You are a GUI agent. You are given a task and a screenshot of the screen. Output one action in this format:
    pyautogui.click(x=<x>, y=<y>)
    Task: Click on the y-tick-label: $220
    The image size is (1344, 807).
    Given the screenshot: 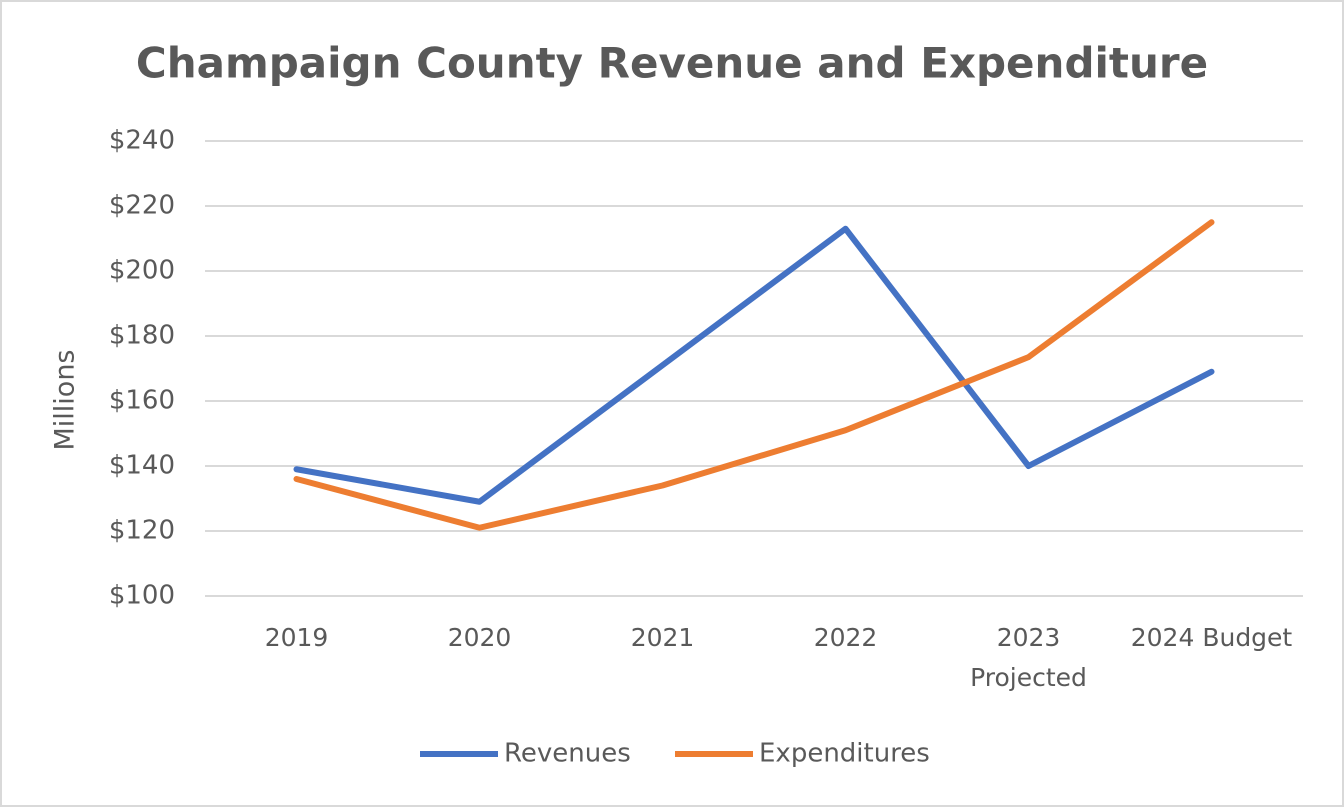 What is the action you would take?
    pyautogui.click(x=142, y=206)
    